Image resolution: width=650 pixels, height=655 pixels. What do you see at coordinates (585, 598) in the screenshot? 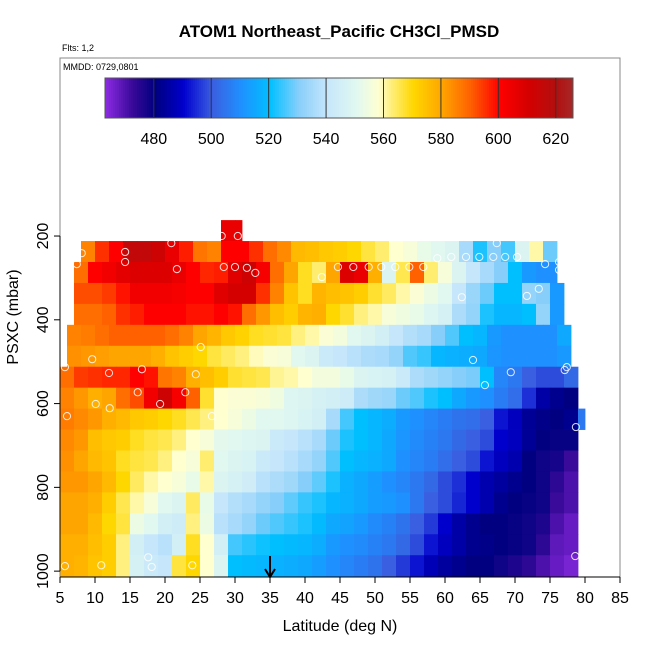
I see `x-tick-label: 80` at bounding box center [585, 598].